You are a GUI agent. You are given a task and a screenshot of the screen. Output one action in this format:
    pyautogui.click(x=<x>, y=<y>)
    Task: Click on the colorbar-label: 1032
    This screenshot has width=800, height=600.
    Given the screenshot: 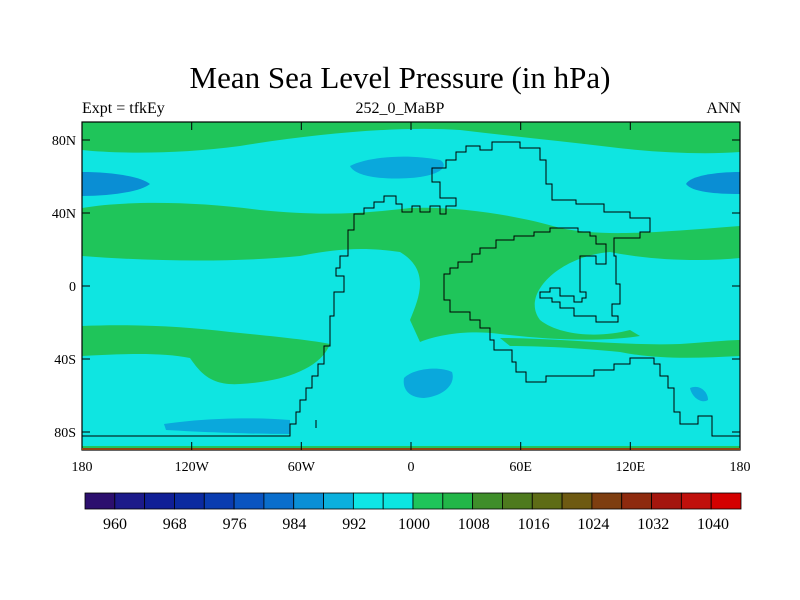 What is the action you would take?
    pyautogui.click(x=653, y=524)
    